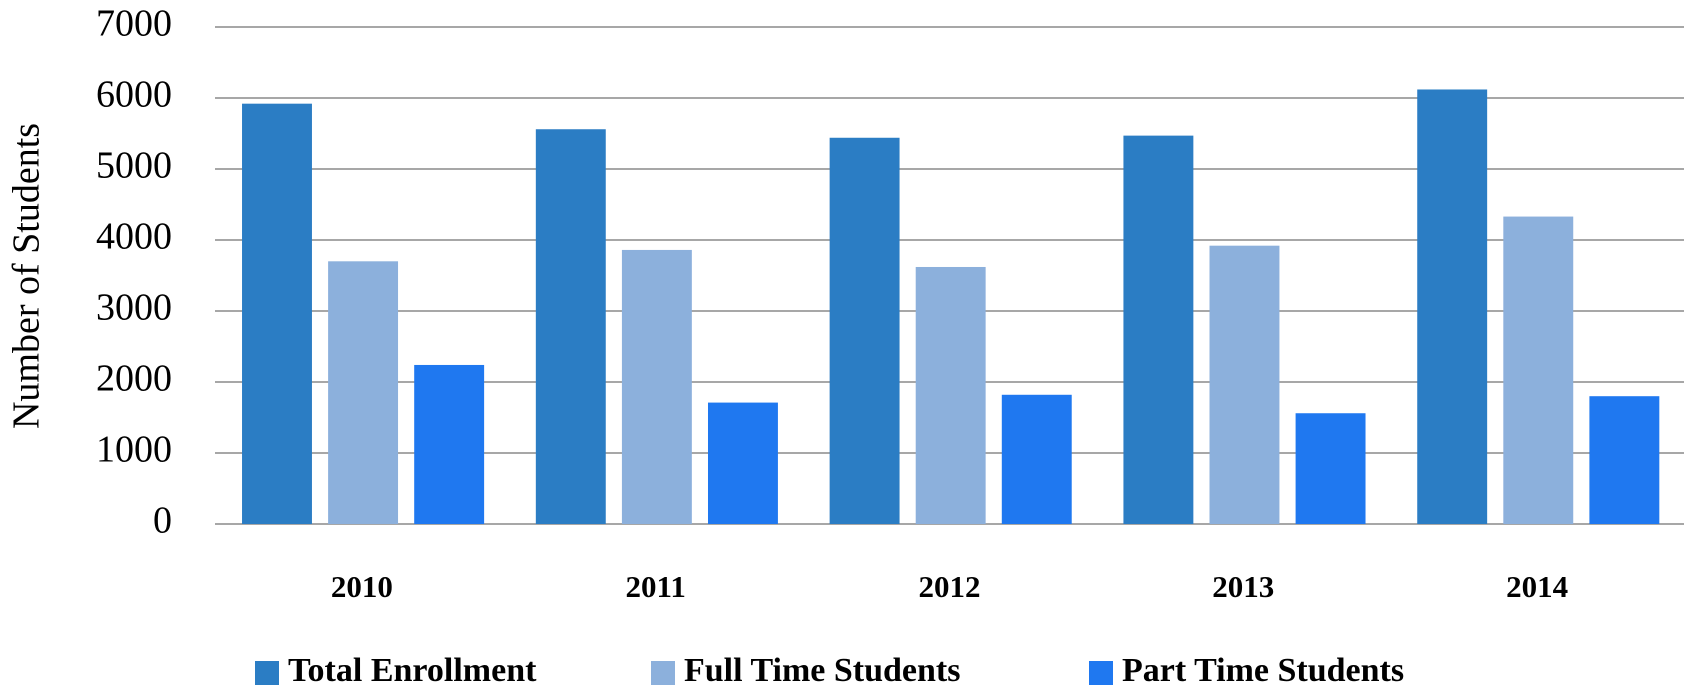  I want to click on y-tick-label: 5000, so click(134, 166).